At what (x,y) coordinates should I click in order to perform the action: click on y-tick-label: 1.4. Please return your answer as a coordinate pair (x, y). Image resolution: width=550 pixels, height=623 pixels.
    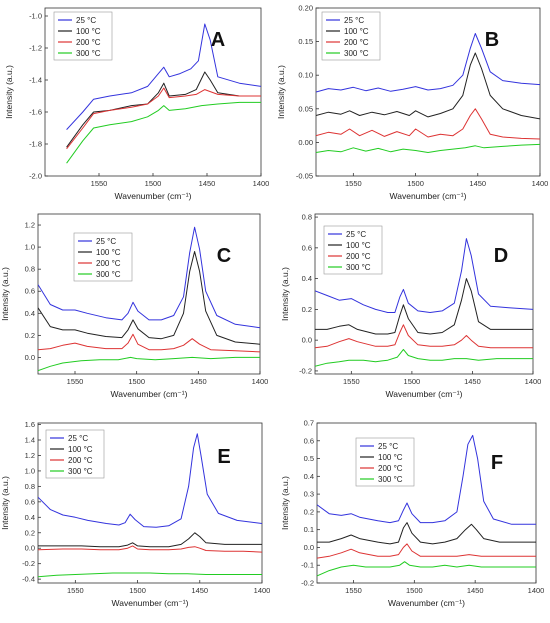
    Looking at the image, I should click on (30, 440).